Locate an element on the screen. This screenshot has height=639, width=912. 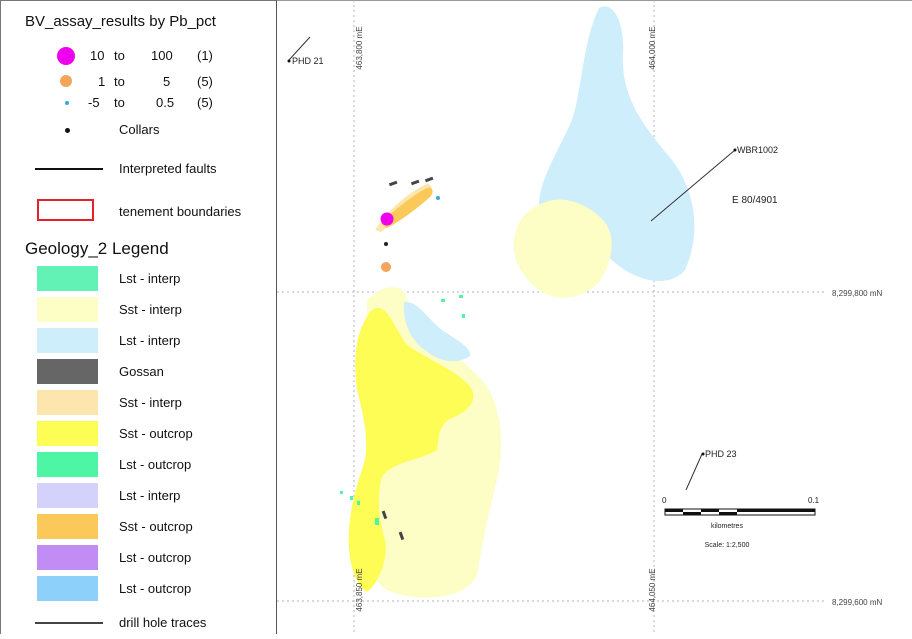
assay-class-row: 1 to 5 (5) is located at coordinates (138, 82).